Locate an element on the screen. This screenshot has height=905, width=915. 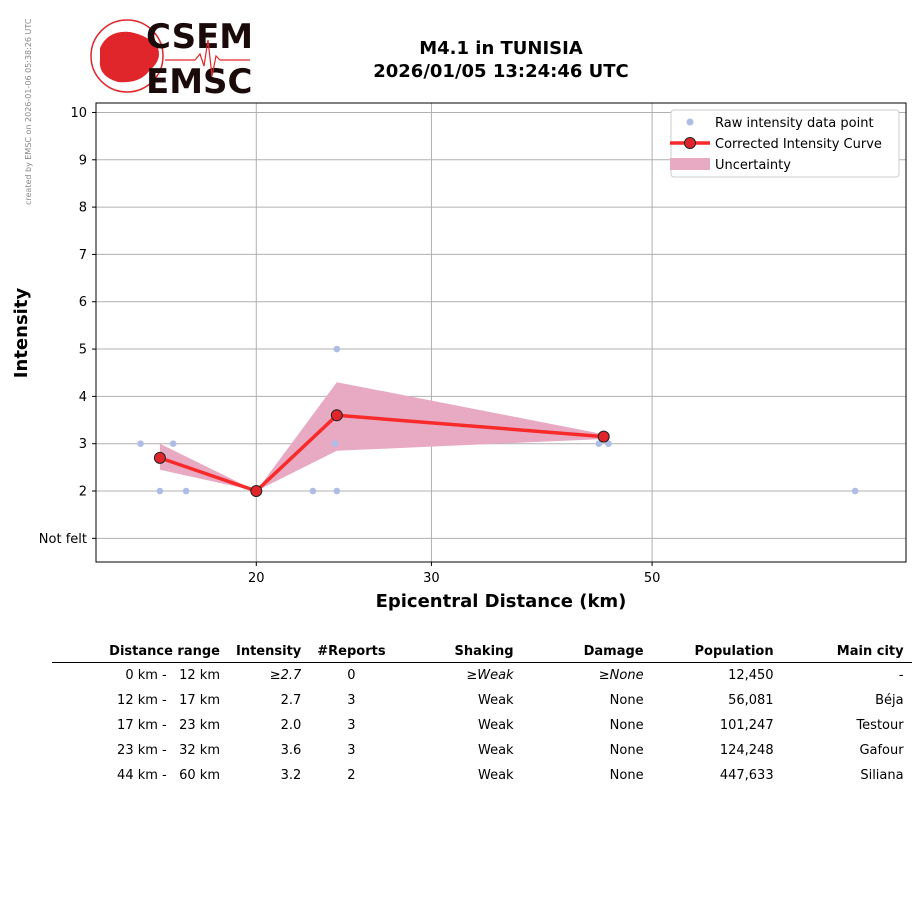
cell-population: 124,248 is located at coordinates (746, 750).